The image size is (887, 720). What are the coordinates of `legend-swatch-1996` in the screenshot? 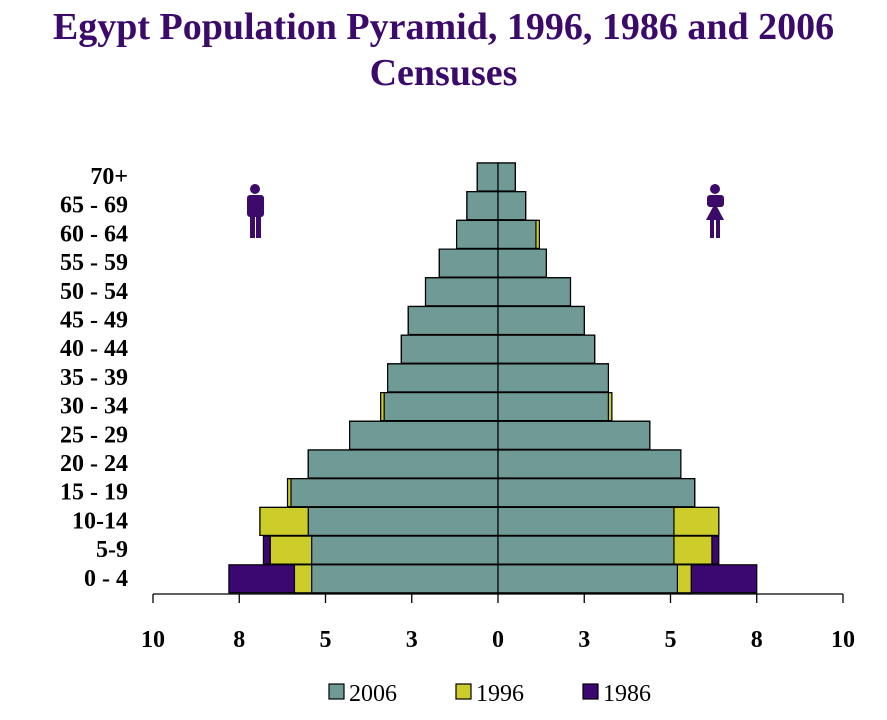 It's located at (463, 691).